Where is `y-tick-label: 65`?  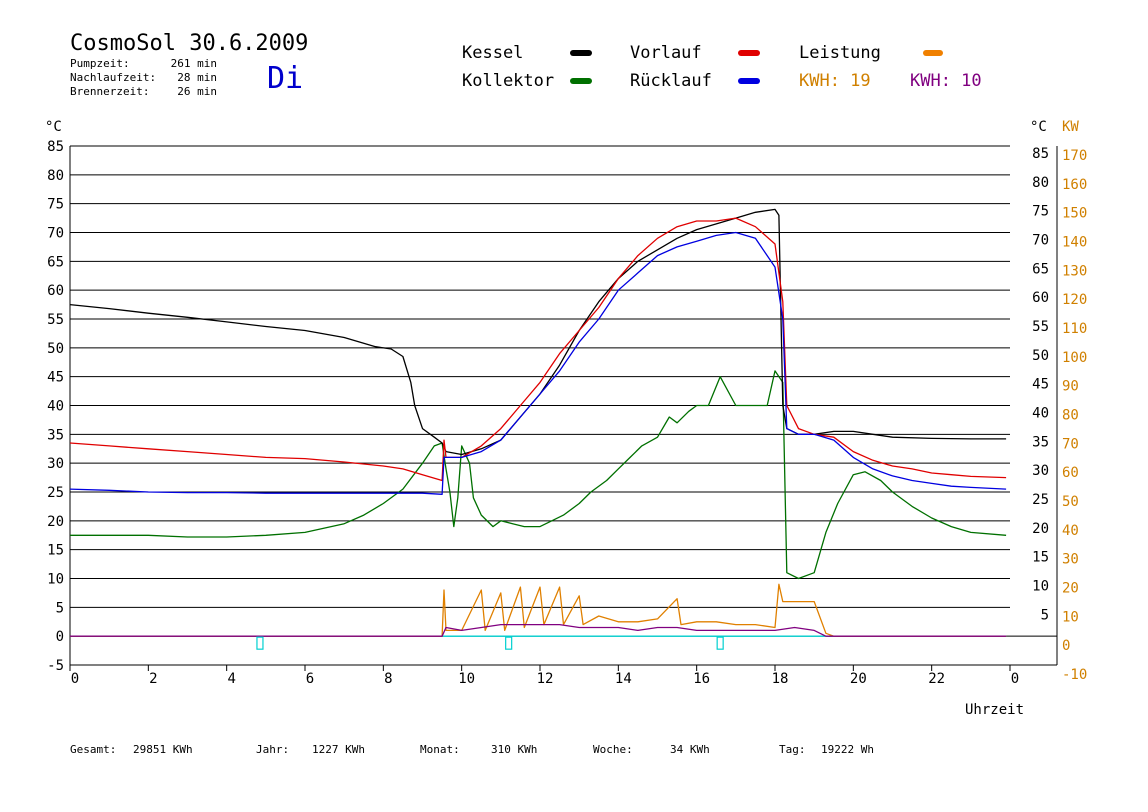 y-tick-label: 65 is located at coordinates (55, 262).